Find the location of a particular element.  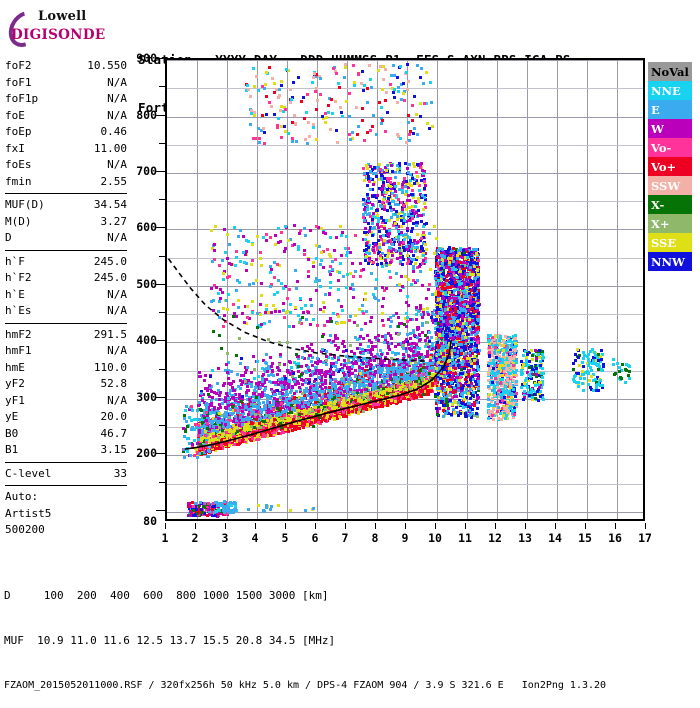

param-row: h`F2 245.0 is located at coordinates (66, 278).